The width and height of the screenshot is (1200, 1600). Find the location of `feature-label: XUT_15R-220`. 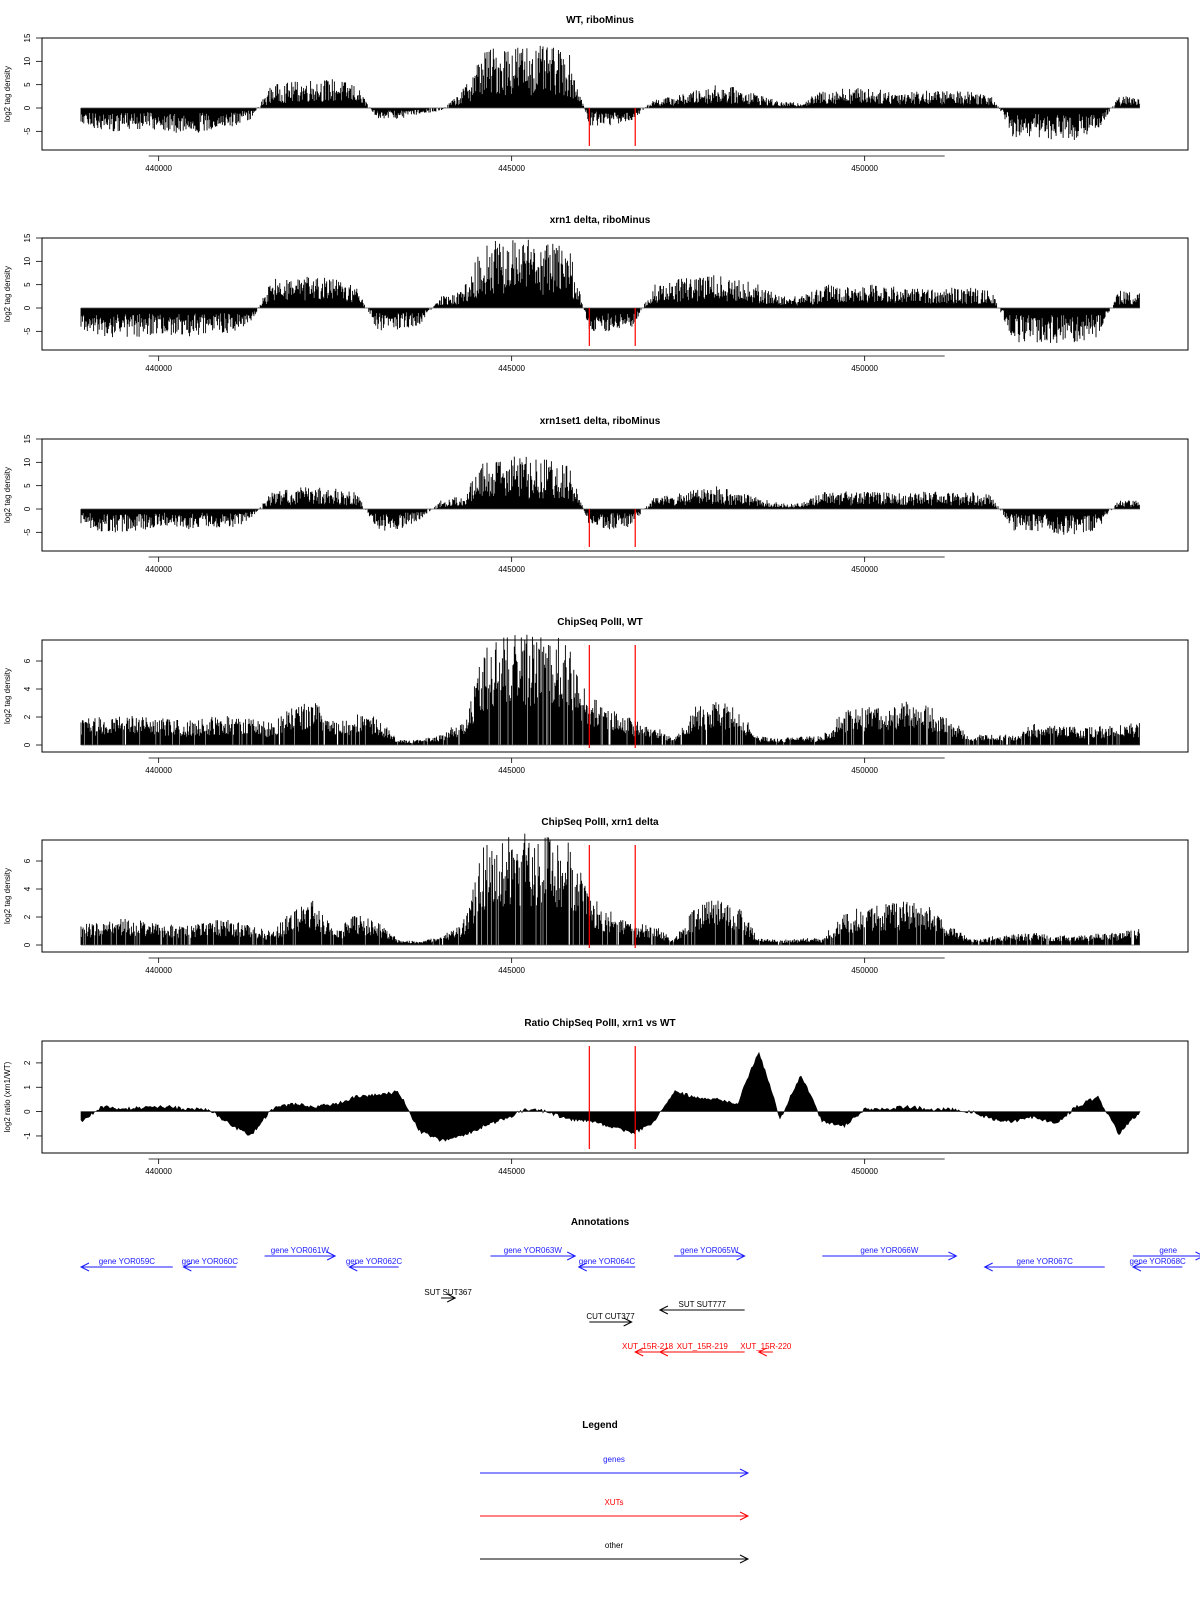

feature-label: XUT_15R-220 is located at coordinates (766, 1346).